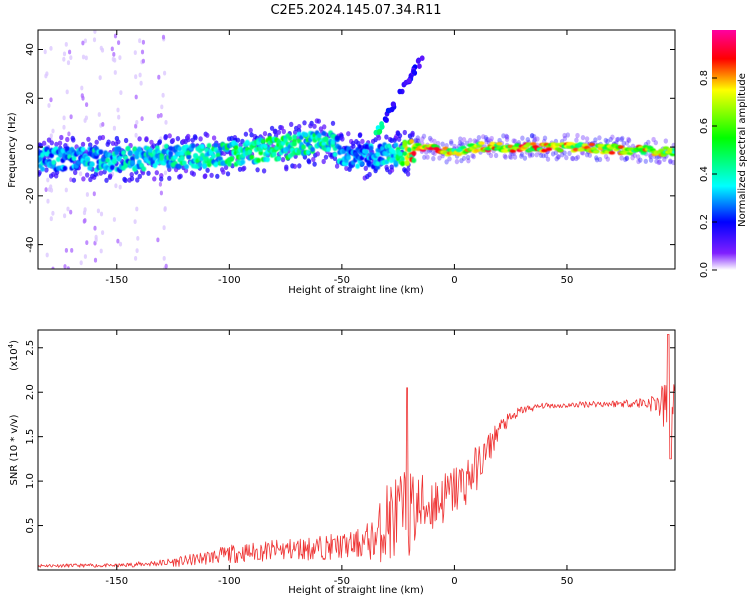 This screenshot has height=600, width=750. Describe the element at coordinates (30, 196) in the screenshot. I see `spectrogram-y-tick-label: -20` at that location.